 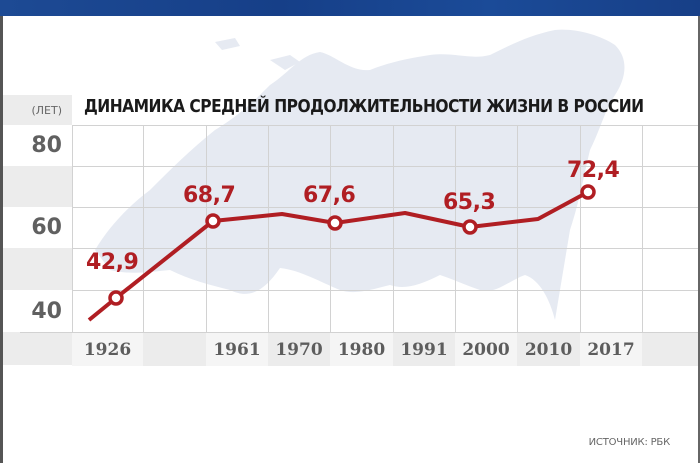 I want to click on x-axis: 1926 1961 1970 1980 1991 2000 2010 2017, so click(x=385, y=349).